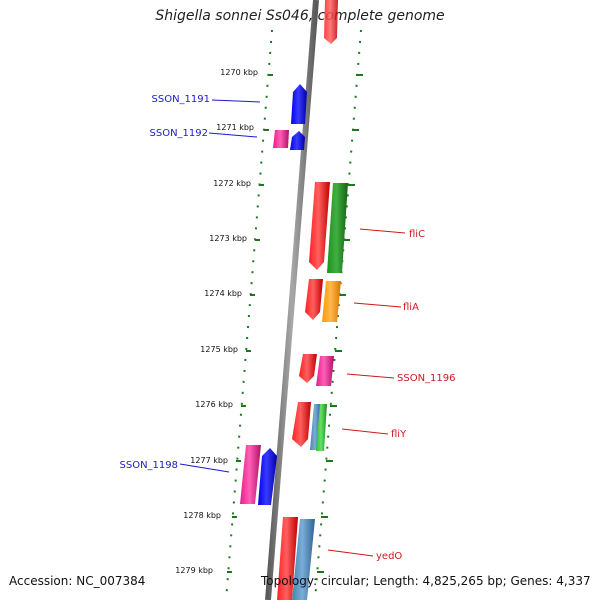  I want to click on right-tick-rail, so click(338, 314).